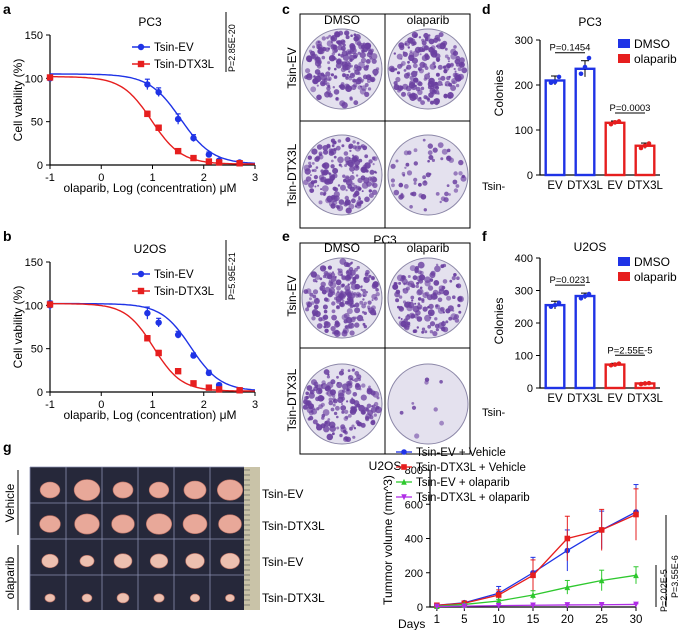 This screenshot has height=630, width=685. Describe the element at coordinates (473, 498) in the screenshot. I see `legend-label-Tsin-DTX3L + olaparib: Tsin-DTX3L + olaparib` at that location.